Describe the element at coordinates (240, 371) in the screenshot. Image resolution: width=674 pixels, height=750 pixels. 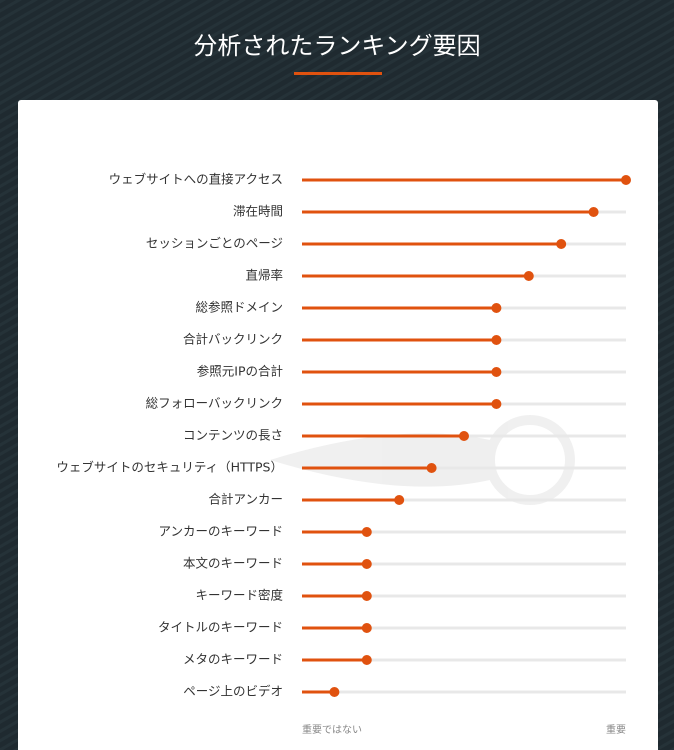
I see `category-label: 参照元IPの合計` at that location.